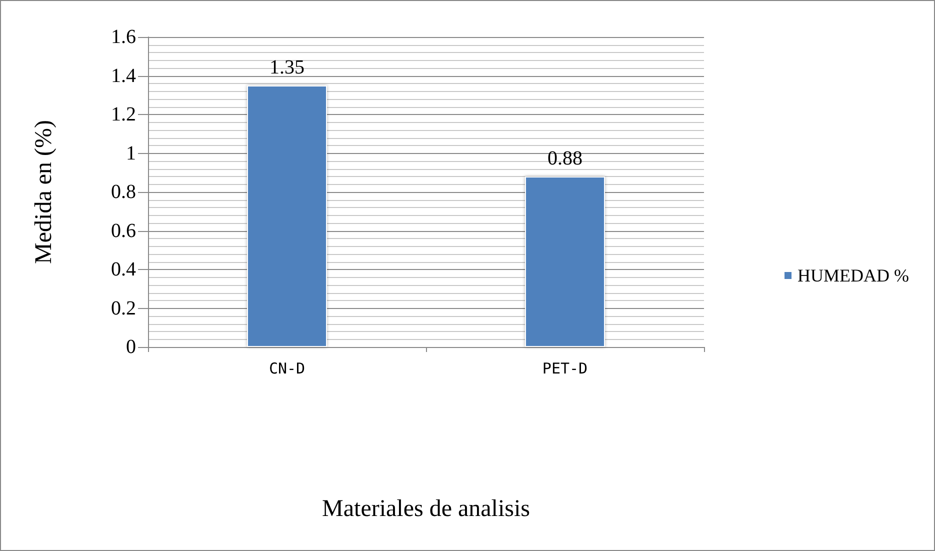 Image resolution: width=935 pixels, height=551 pixels. Describe the element at coordinates (123, 192) in the screenshot. I see `y-tick-label: 0.8` at that location.